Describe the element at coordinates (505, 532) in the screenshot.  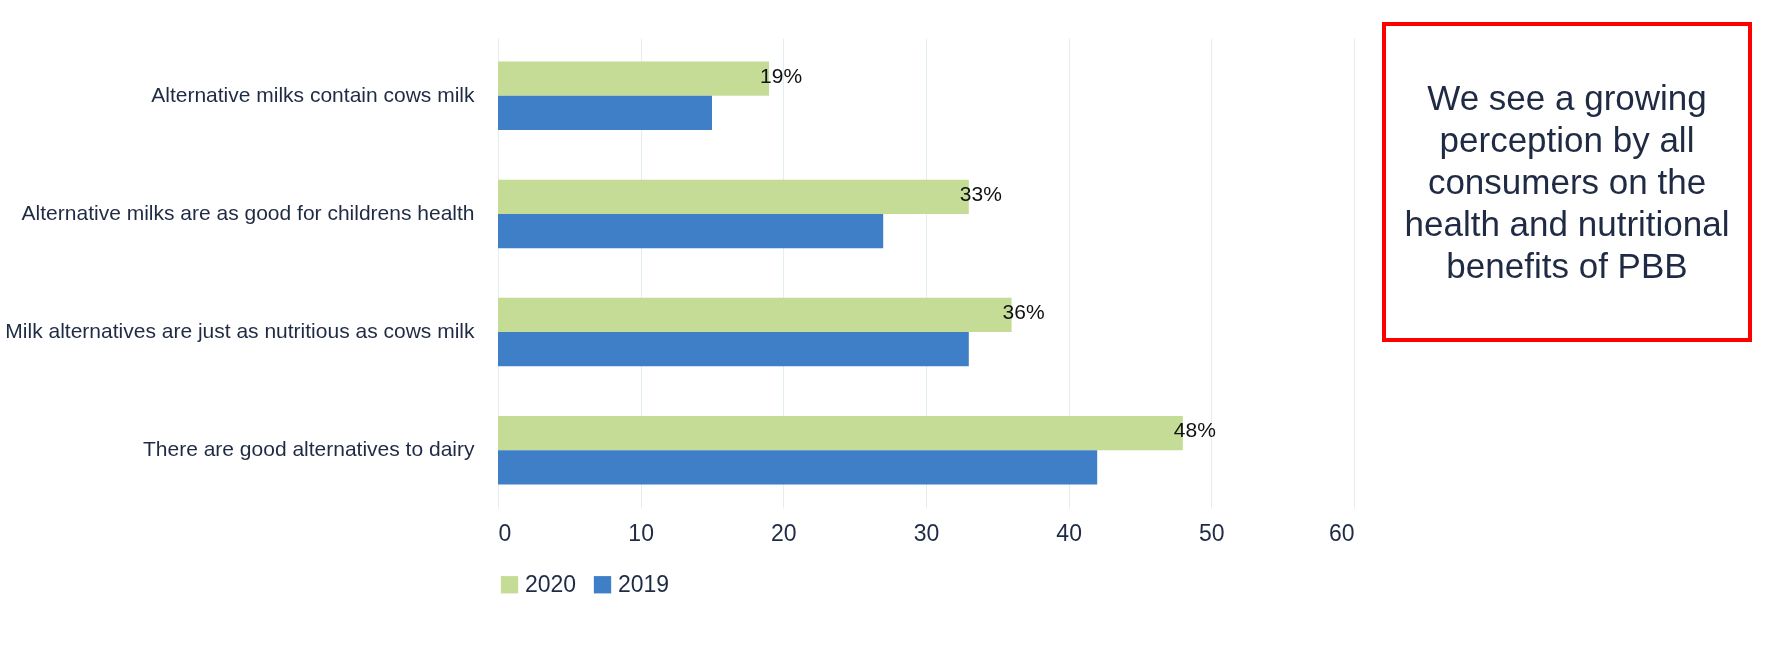
I see `x-tick-label: 0` at that location.